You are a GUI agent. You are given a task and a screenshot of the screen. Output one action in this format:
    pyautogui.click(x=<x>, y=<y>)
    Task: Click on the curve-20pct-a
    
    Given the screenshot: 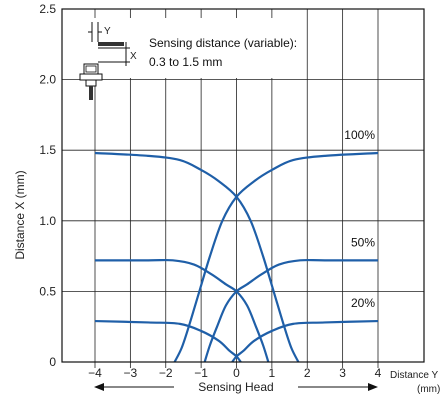 What is the action you would take?
    pyautogui.click(x=168, y=341)
    